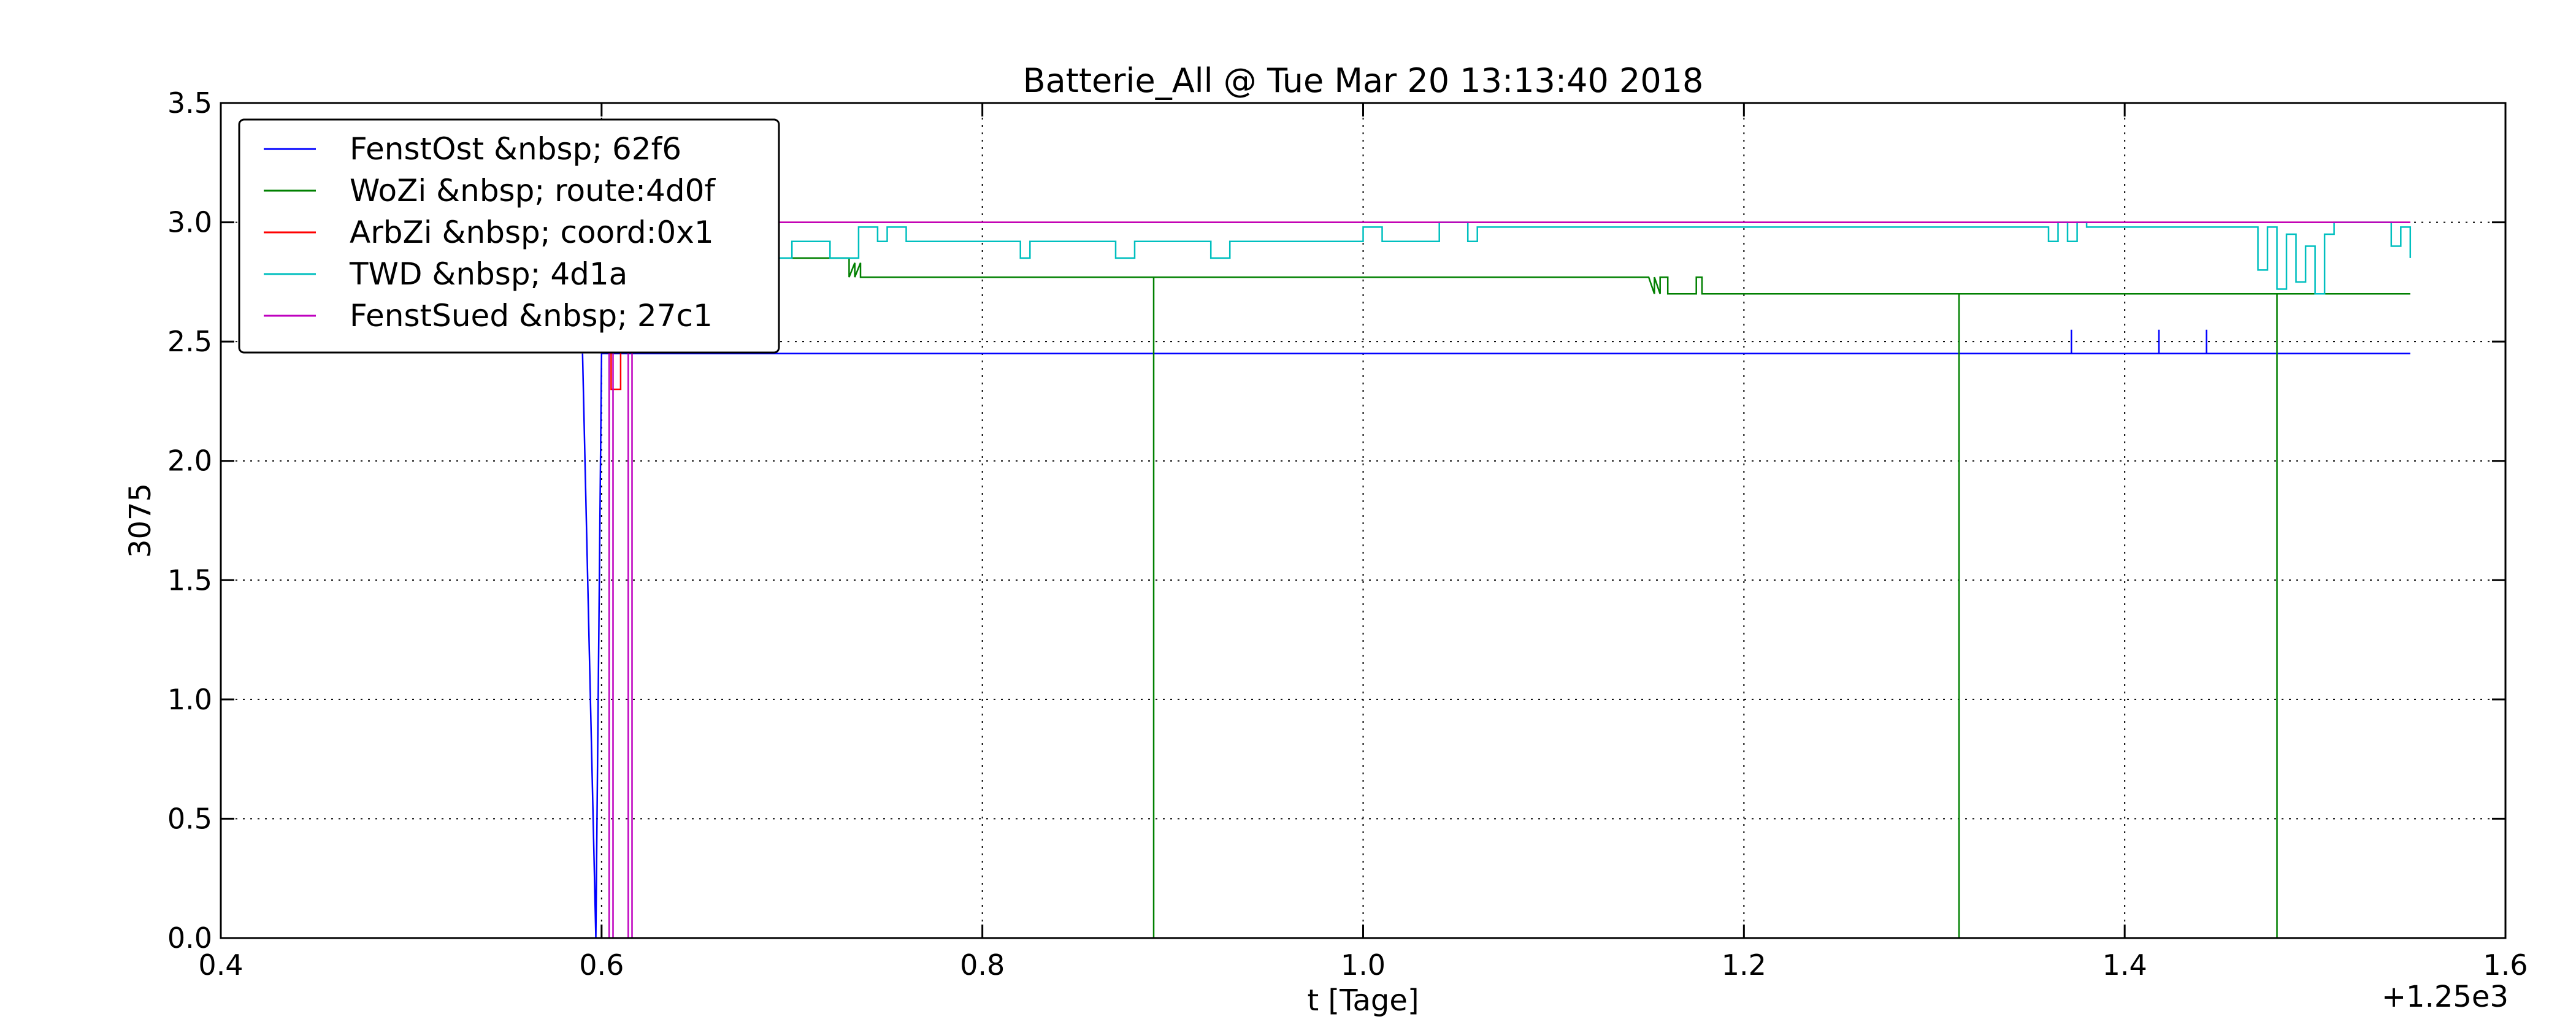  What do you see at coordinates (533, 191) in the screenshot?
I see `legend-label-2: WoZi &nbsp; route:4d0f` at bounding box center [533, 191].